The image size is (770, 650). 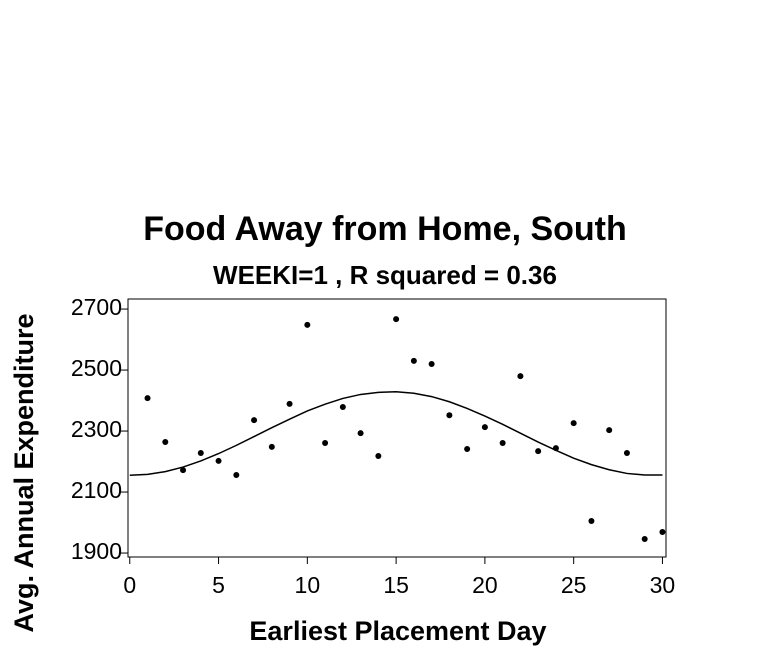 I want to click on y-tick-label: 1900, so click(x=96, y=551).